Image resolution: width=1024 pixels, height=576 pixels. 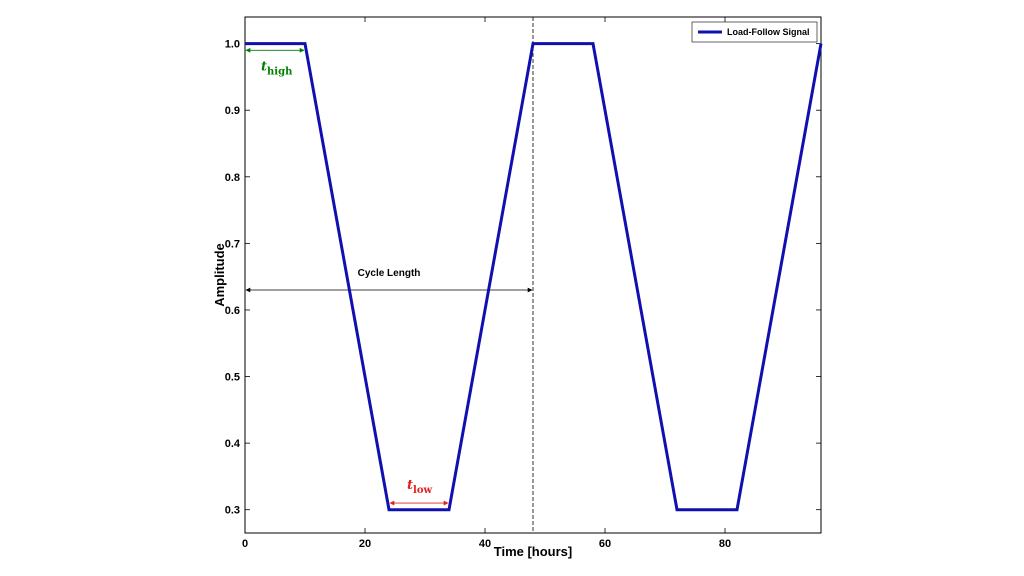 I want to click on y-tick-label: 0.7, so click(x=232, y=244).